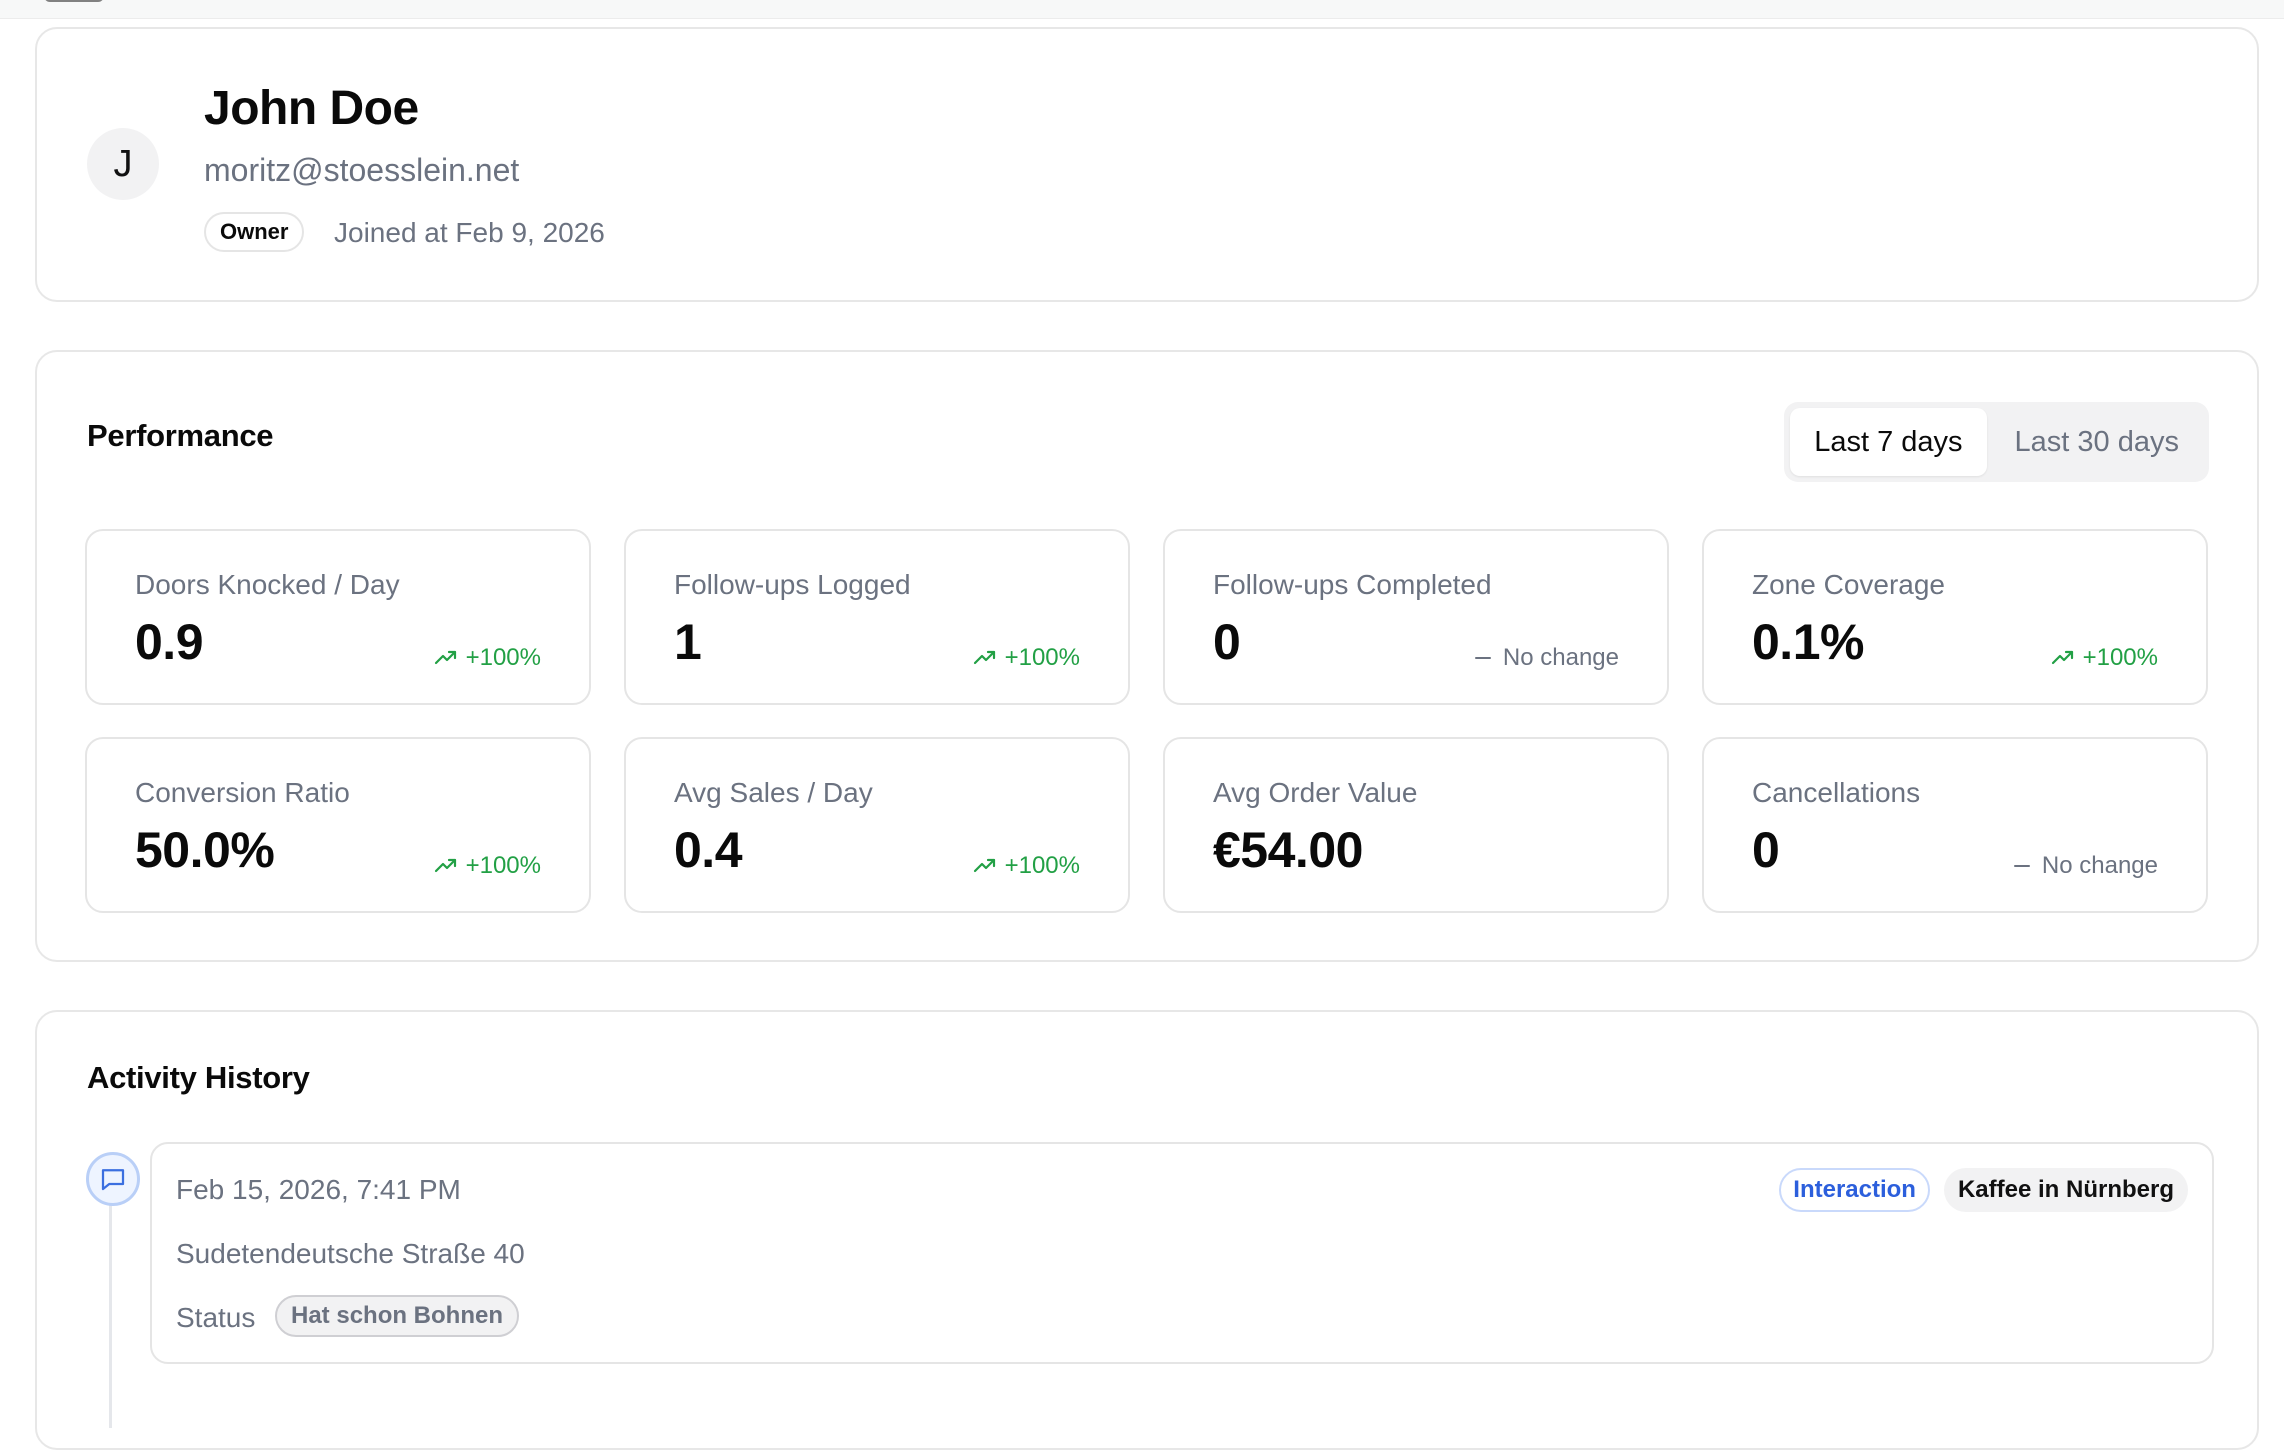  I want to click on metric-label: Cancellations, so click(1836, 792).